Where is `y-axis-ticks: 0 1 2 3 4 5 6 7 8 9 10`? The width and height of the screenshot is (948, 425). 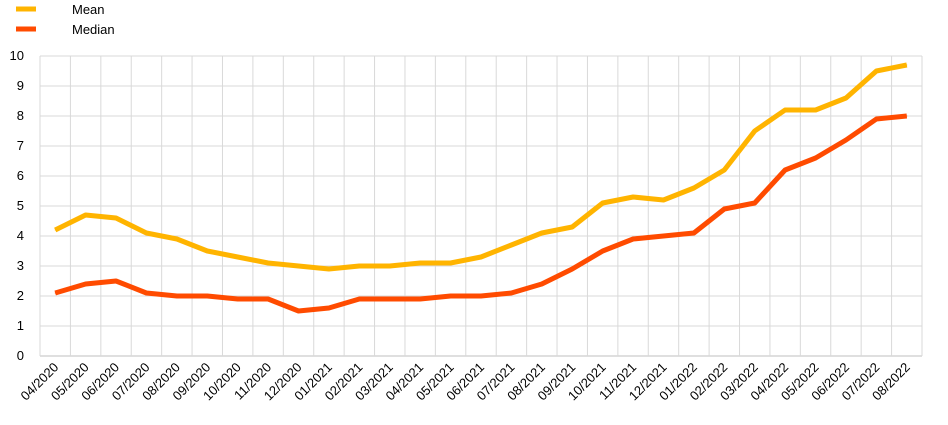 y-axis-ticks: 0 1 2 3 4 5 6 7 8 9 10 is located at coordinates (17, 205).